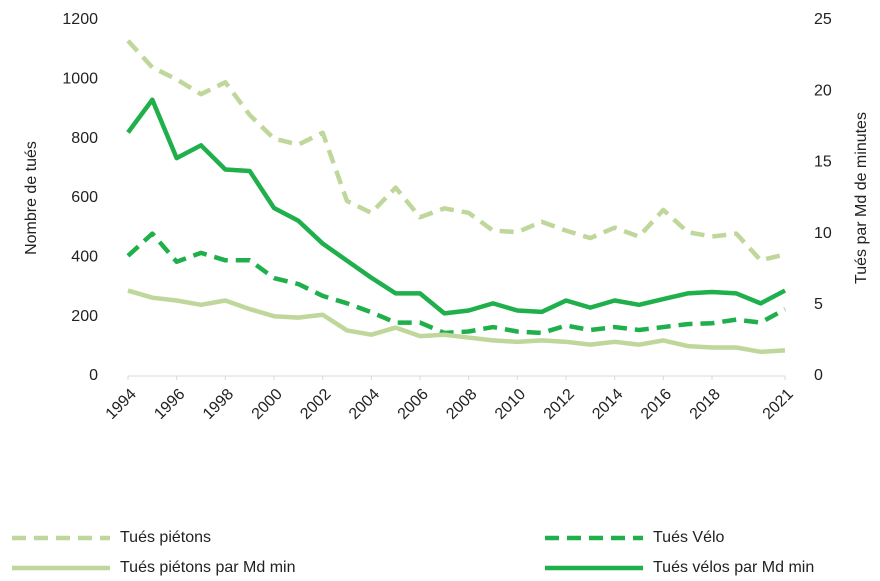 This screenshot has width=880, height=581. Describe the element at coordinates (461, 404) in the screenshot. I see `x-tick-label: 2008` at that location.